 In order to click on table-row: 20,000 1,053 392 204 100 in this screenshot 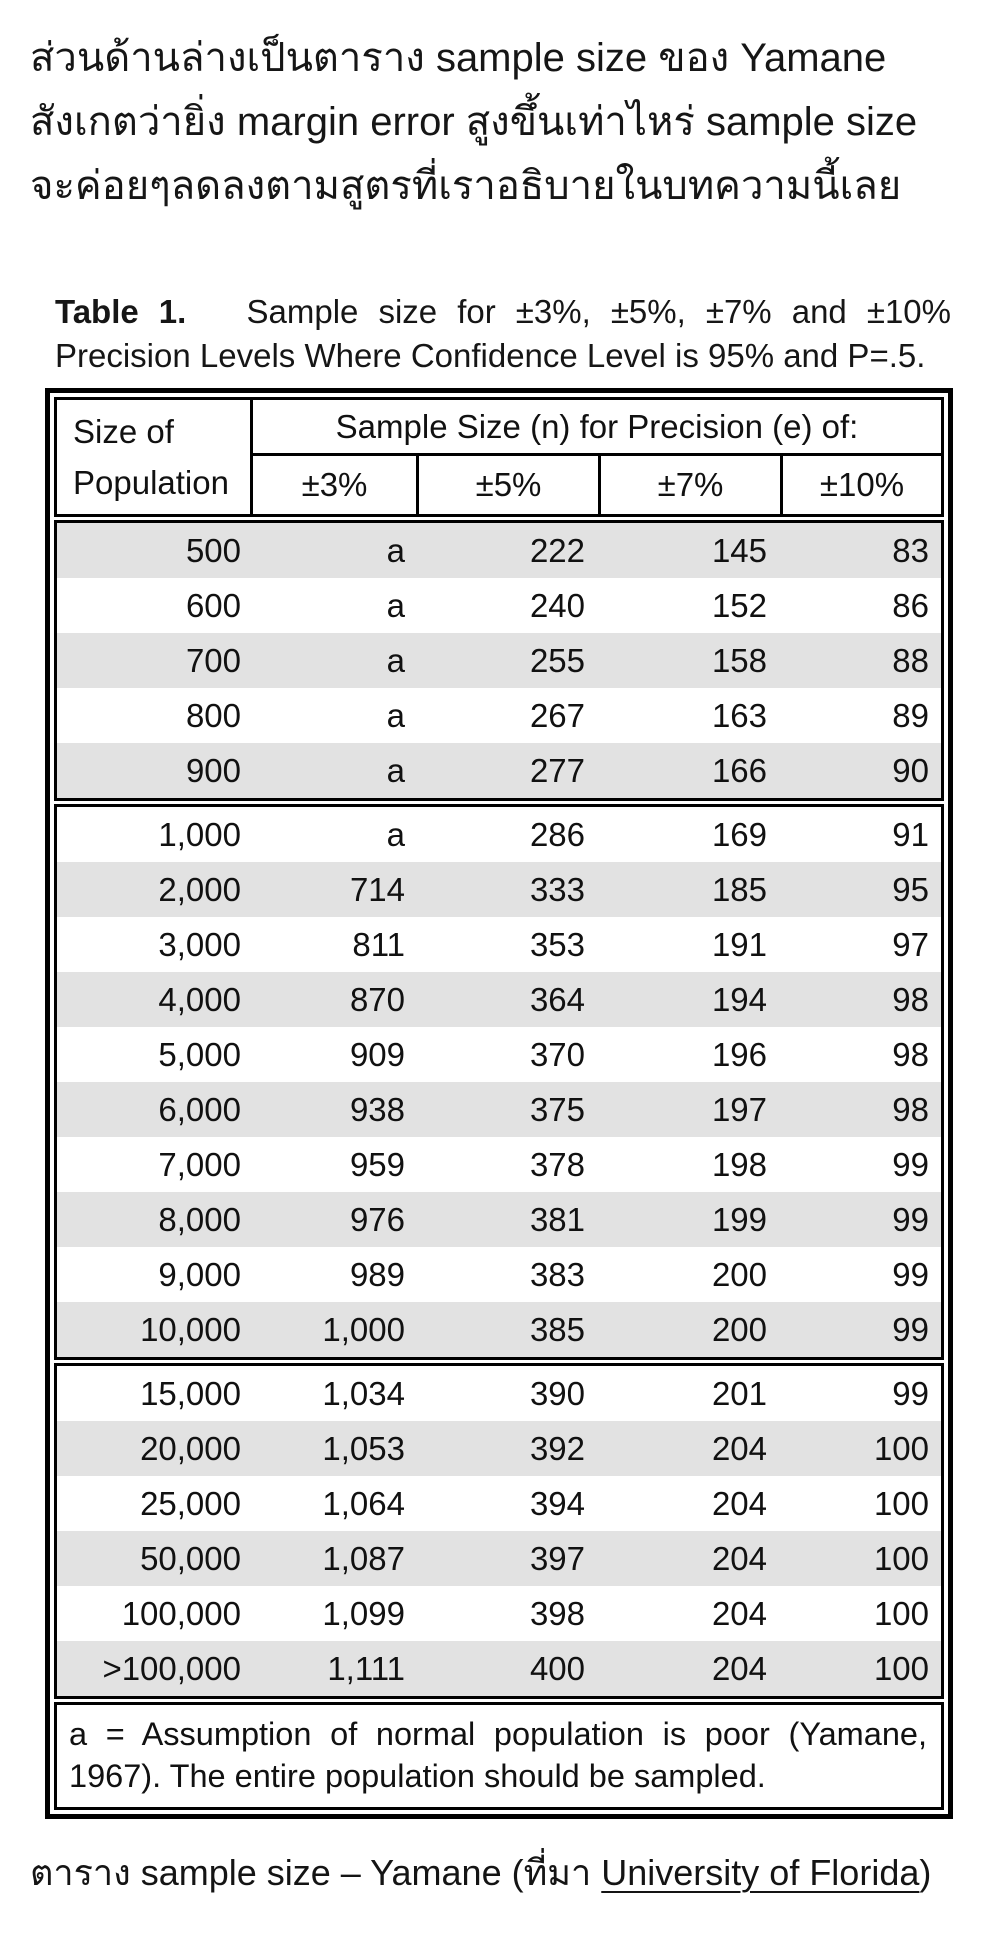, I will do `click(499, 1448)`.